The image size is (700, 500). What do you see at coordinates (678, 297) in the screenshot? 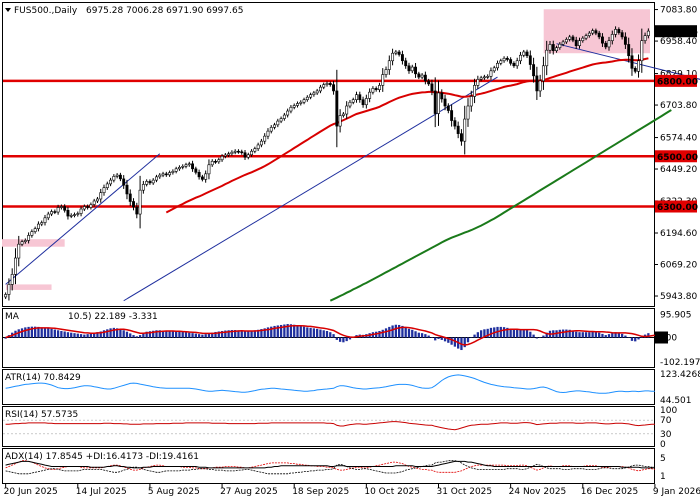
I see `price-tick-label: 5943.80` at bounding box center [678, 297].